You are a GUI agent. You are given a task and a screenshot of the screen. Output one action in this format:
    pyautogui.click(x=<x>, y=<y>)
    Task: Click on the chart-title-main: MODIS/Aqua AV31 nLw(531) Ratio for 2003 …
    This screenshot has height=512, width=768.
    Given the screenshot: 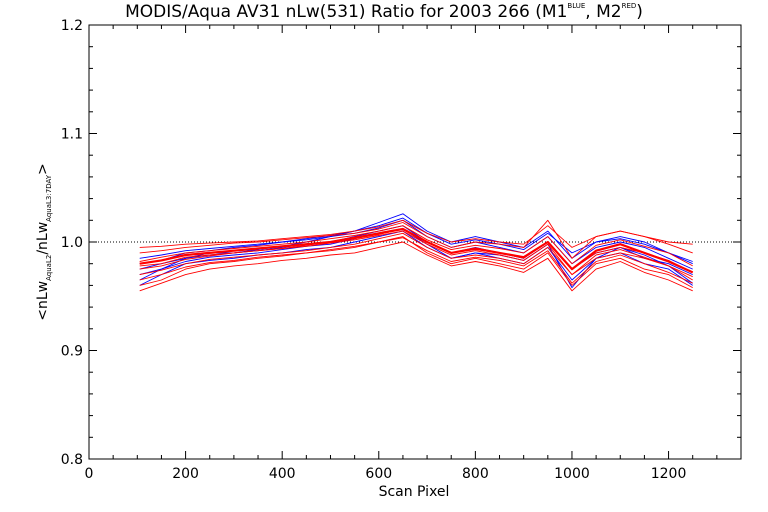 What is the action you would take?
    pyautogui.click(x=346, y=12)
    